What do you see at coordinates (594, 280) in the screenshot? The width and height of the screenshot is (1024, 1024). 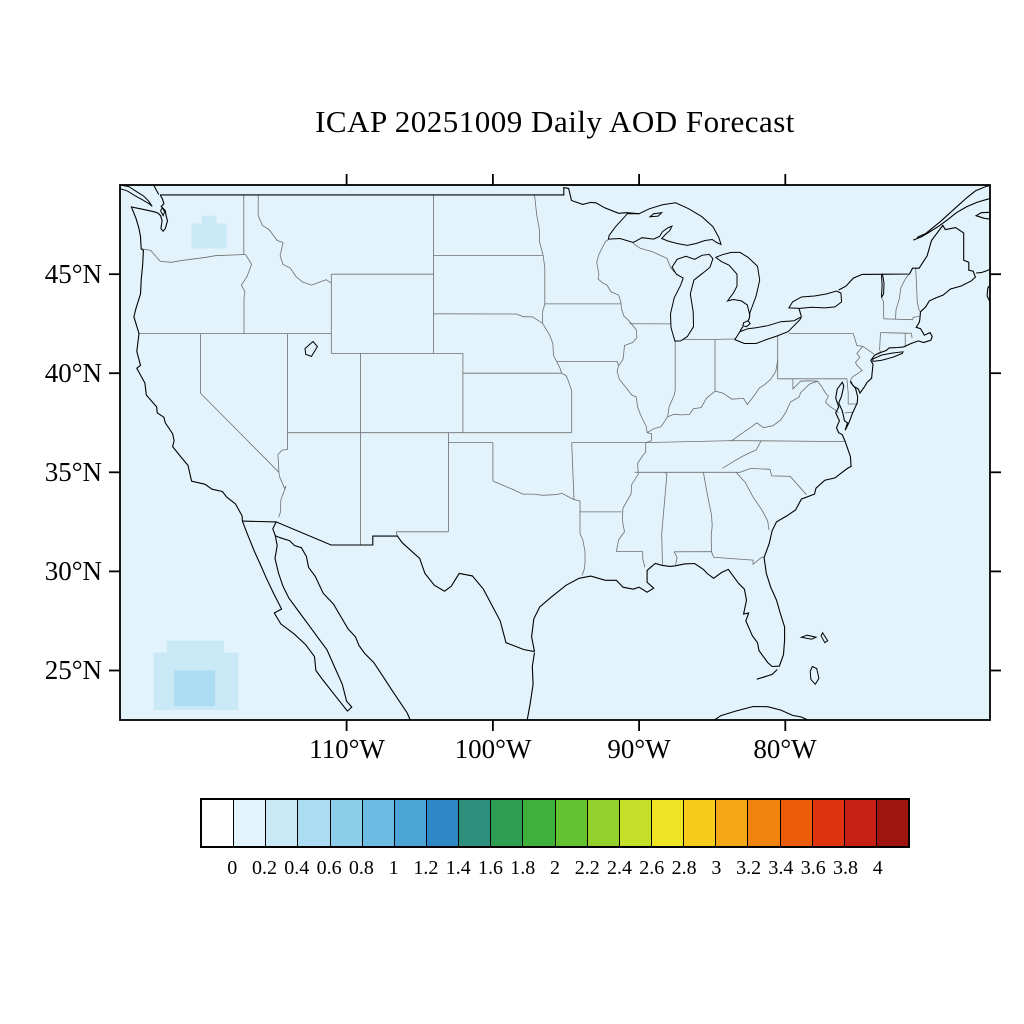 I see `lakes` at bounding box center [594, 280].